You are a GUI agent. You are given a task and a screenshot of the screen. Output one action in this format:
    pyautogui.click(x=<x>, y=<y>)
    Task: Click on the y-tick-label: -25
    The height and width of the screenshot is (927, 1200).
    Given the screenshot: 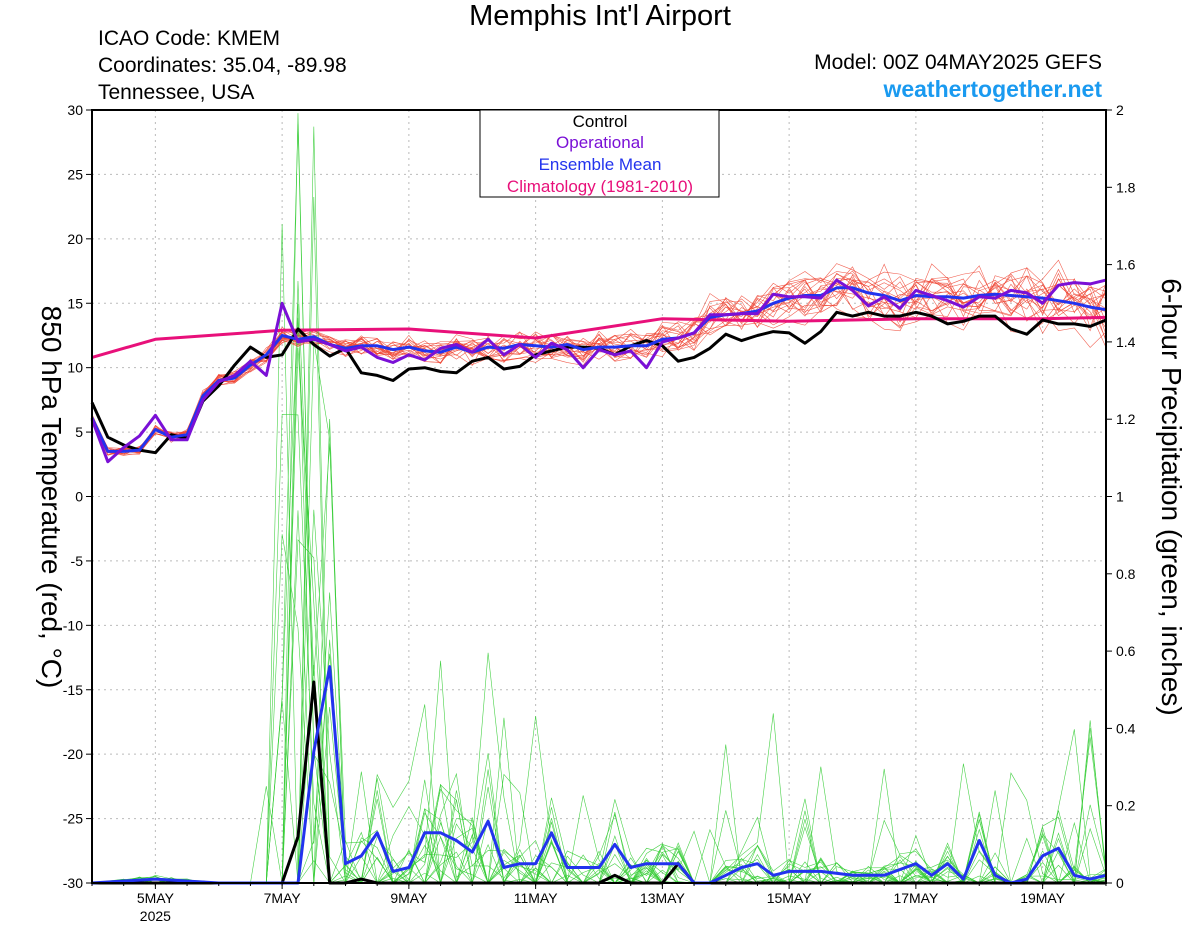 What is the action you would take?
    pyautogui.click(x=73, y=819)
    